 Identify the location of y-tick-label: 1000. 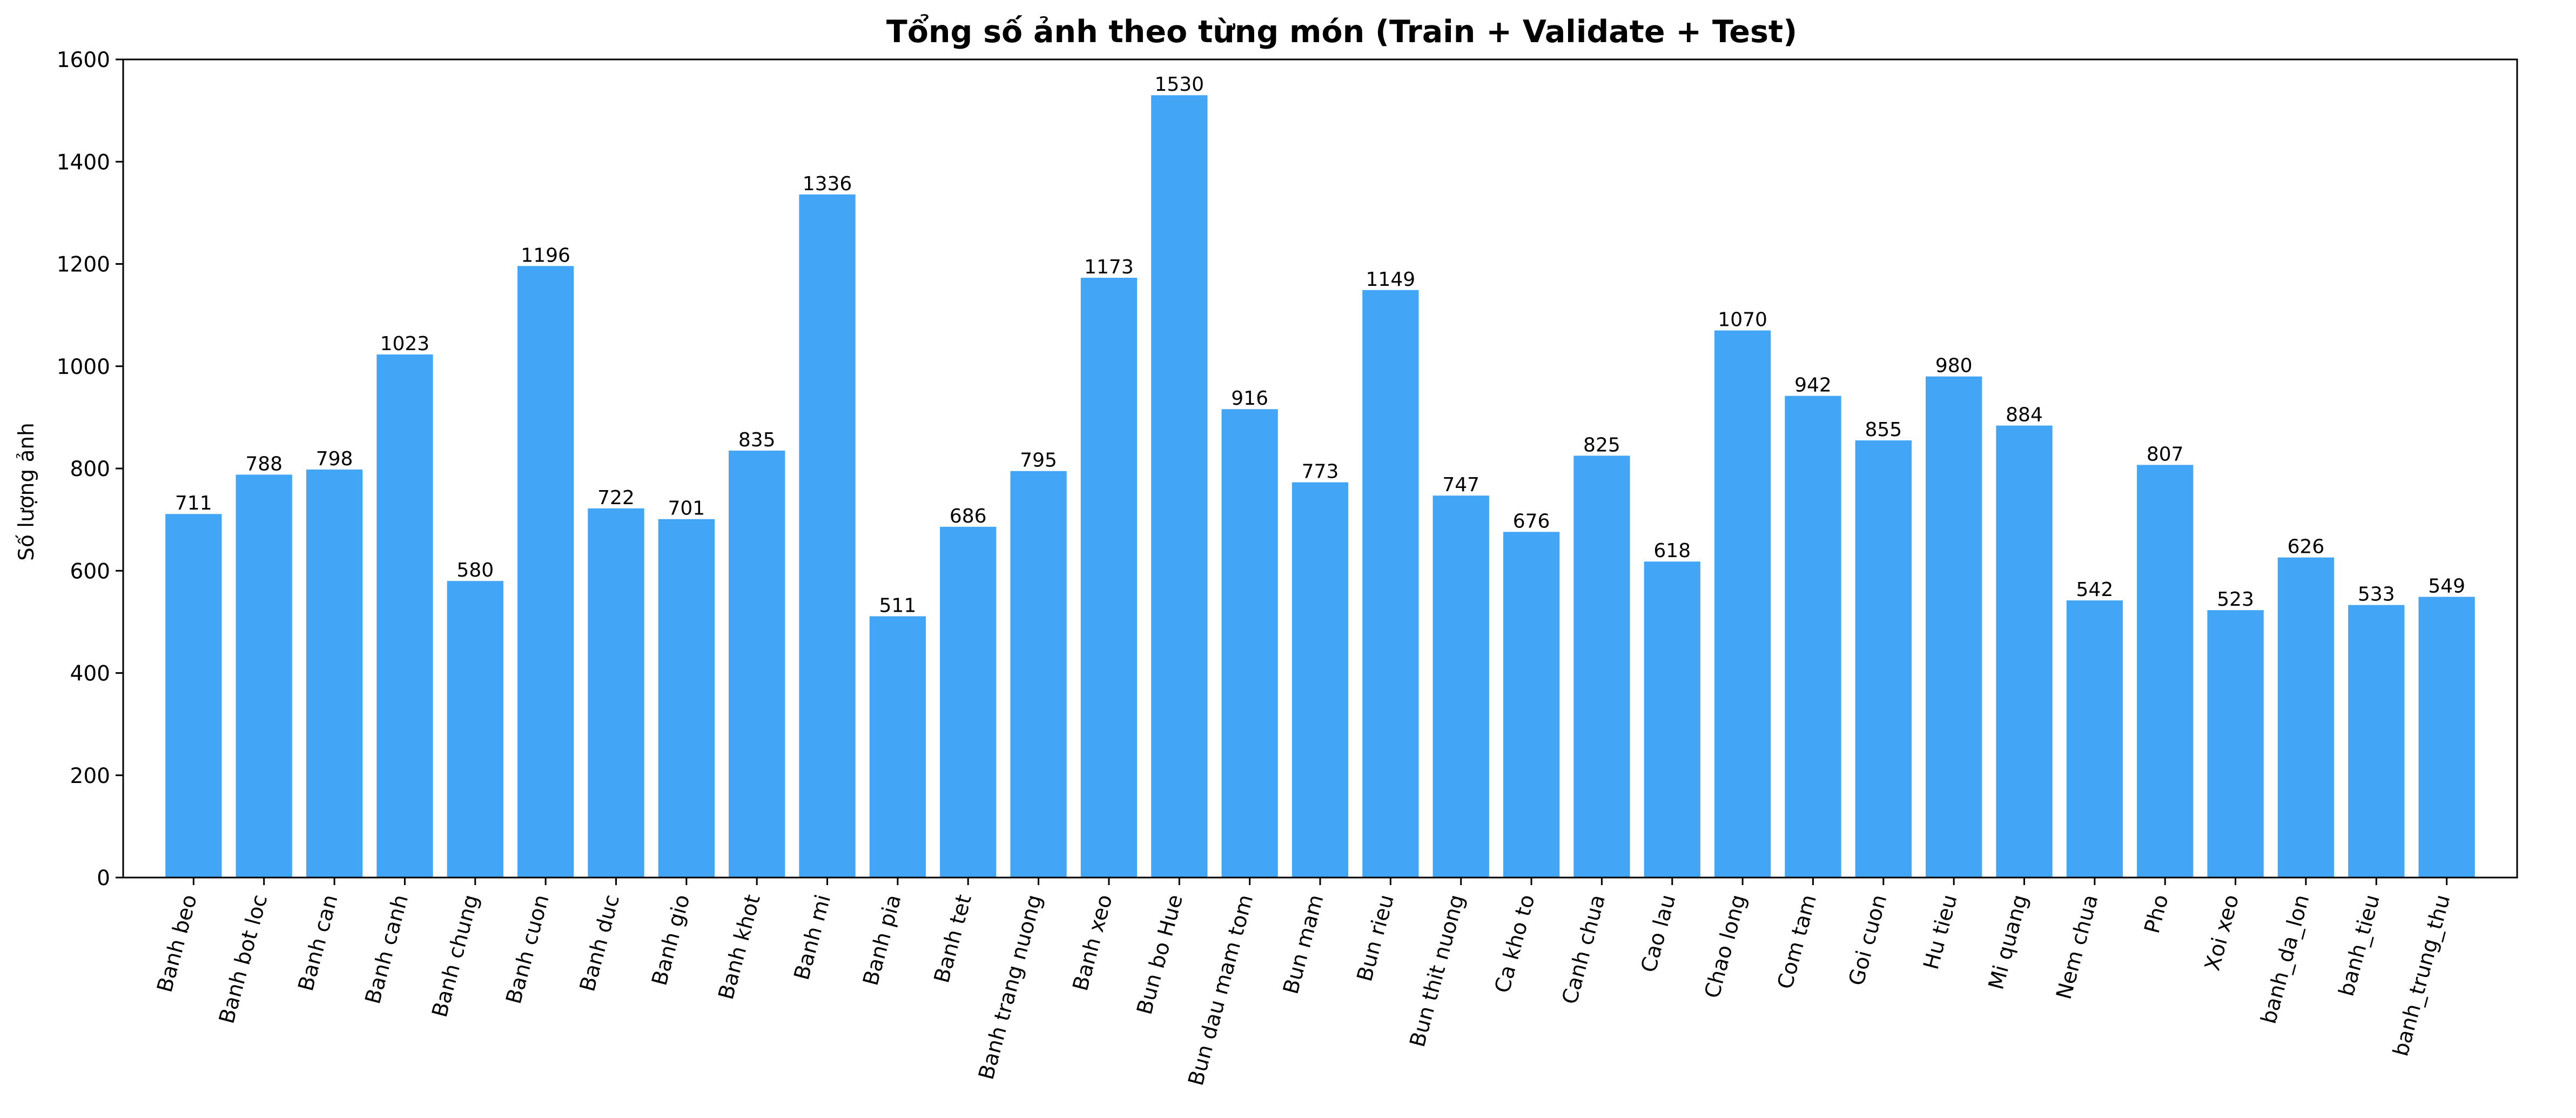
(83, 367).